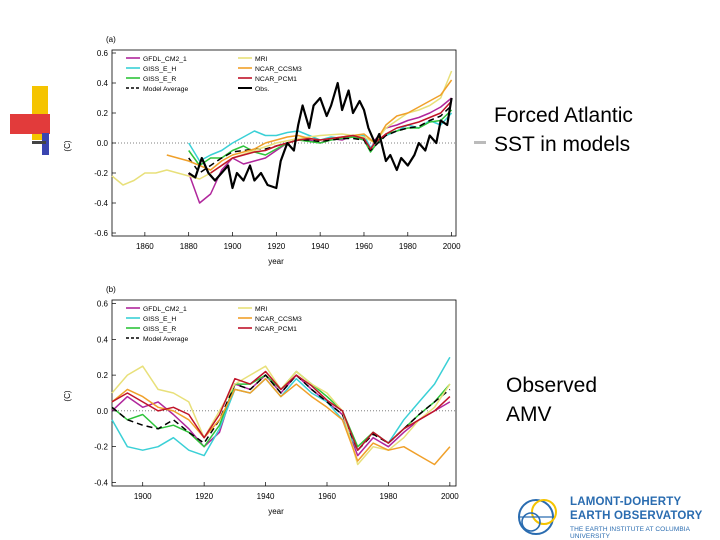  Describe the element at coordinates (111, 289) in the screenshot. I see `panel-b-label: (b)` at that location.